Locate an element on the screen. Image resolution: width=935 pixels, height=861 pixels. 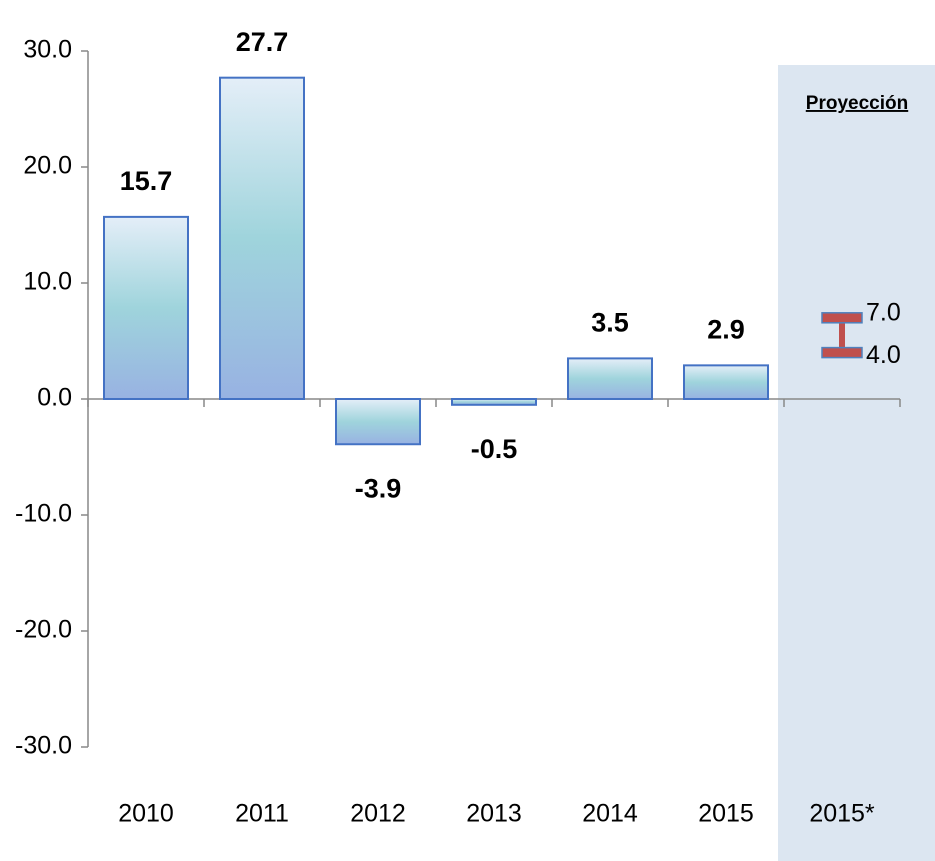
y-tick-label: 0.0 is located at coordinates (54, 398).